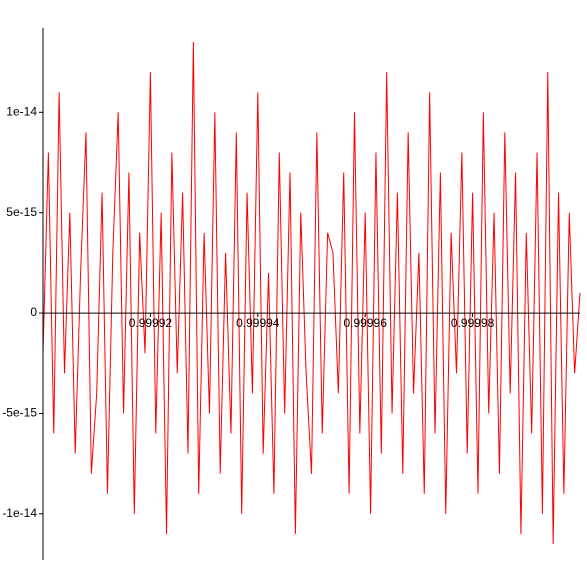 Image resolution: width=587 pixels, height=587 pixels. I want to click on y-tick-label: 5e-15, so click(21, 212).